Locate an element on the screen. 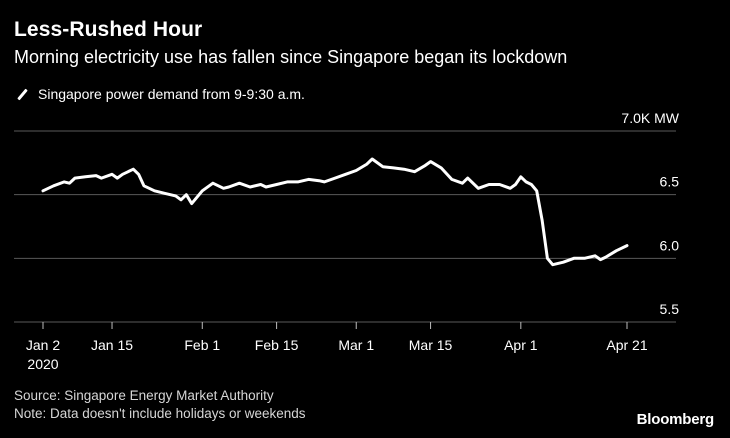 This screenshot has width=730, height=438. x-tick-label: Mar 1 is located at coordinates (356, 345).